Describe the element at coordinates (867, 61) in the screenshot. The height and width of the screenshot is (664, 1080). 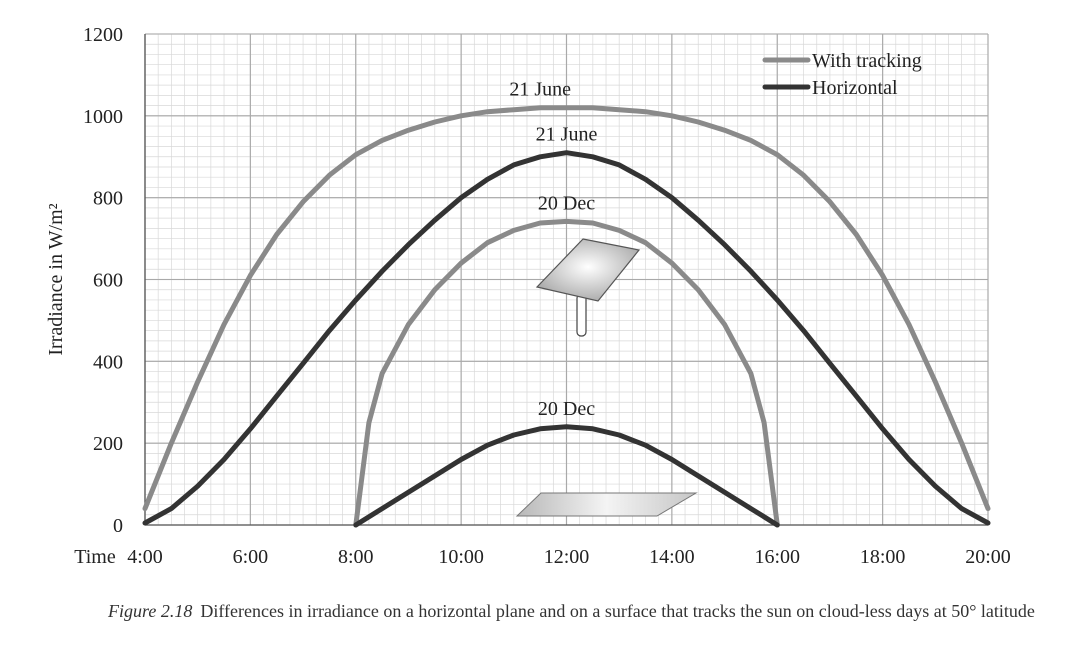
I see `legend-label: With tracking` at that location.